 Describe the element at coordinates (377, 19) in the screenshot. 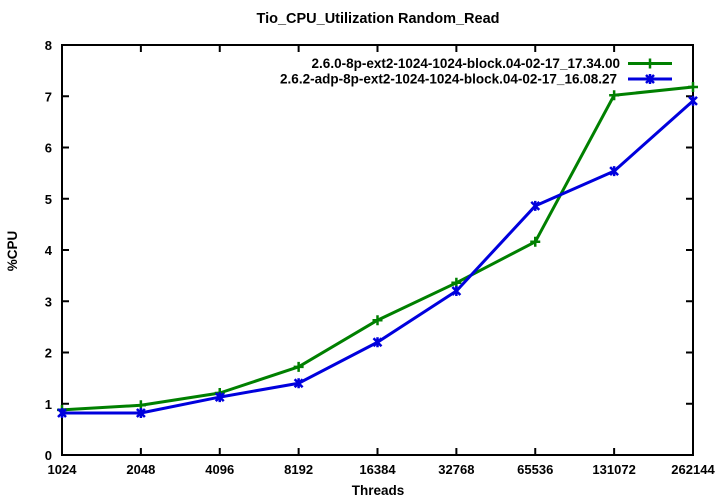

I see `chart-title: Tio_CPU_Utilization Random_Read` at that location.